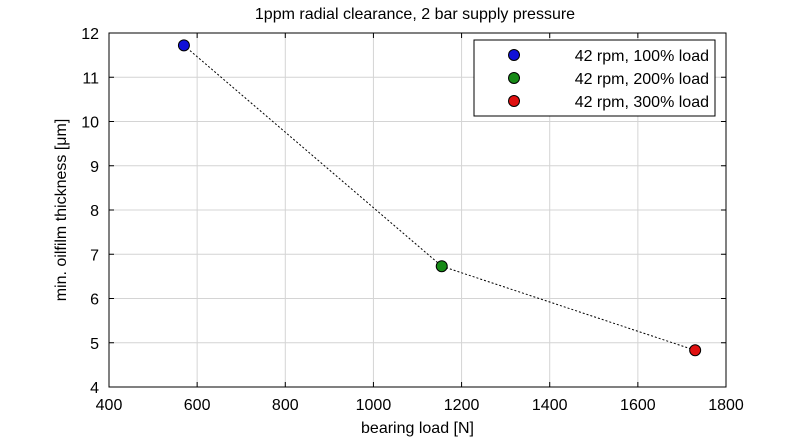  I want to click on y-tick-label: 8, so click(94, 211).